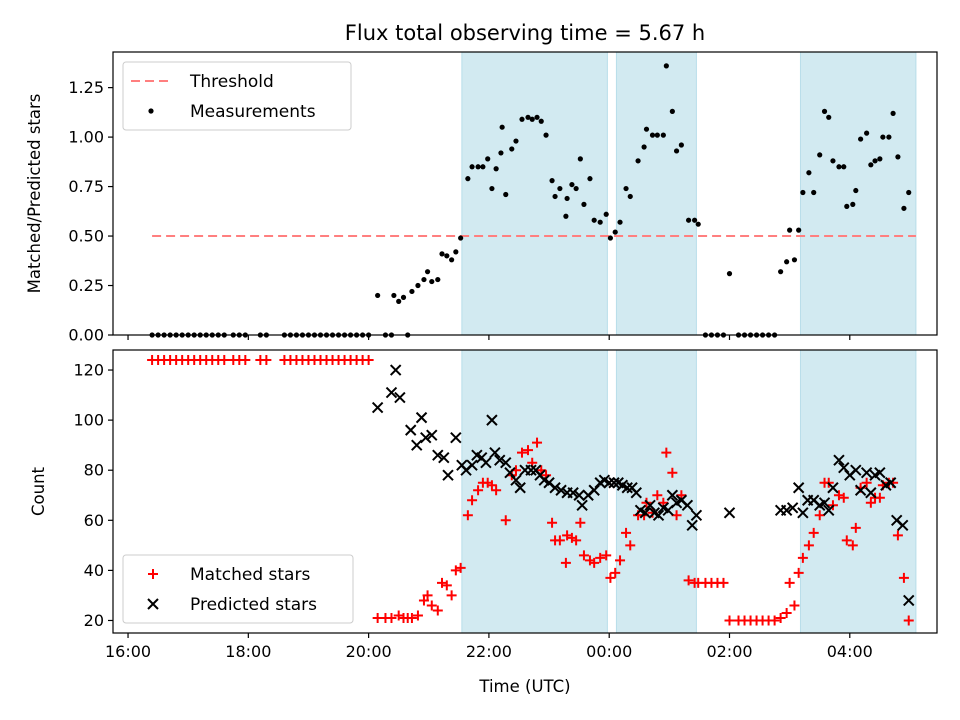 The width and height of the screenshot is (960, 720). I want to click on bottom-x-tick-label: 18:00, so click(248, 651).